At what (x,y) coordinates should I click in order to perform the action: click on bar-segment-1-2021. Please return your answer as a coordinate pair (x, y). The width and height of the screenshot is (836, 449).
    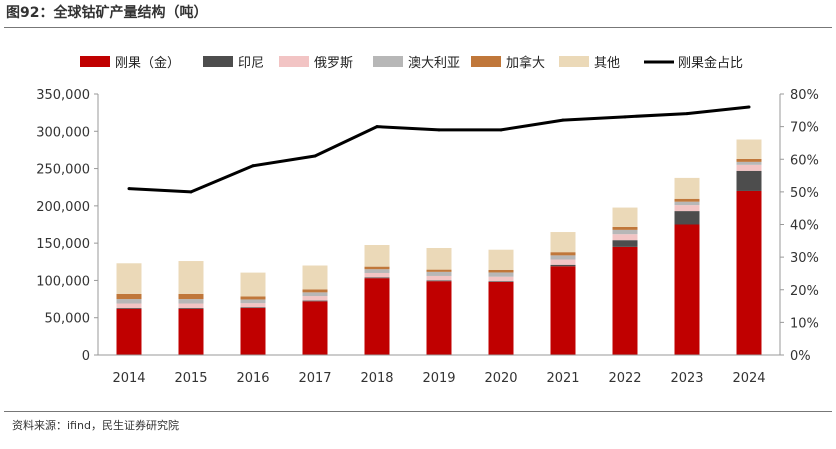
    Looking at the image, I should click on (563, 265).